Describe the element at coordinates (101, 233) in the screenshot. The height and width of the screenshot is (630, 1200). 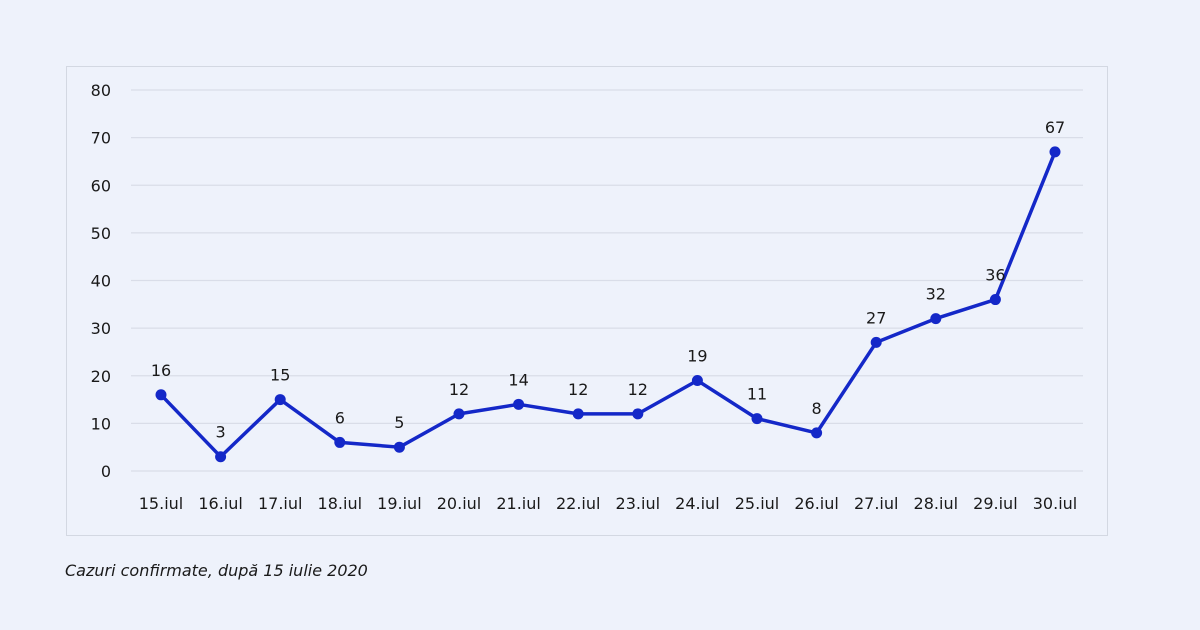
I see `y-tick-label: 50` at that location.